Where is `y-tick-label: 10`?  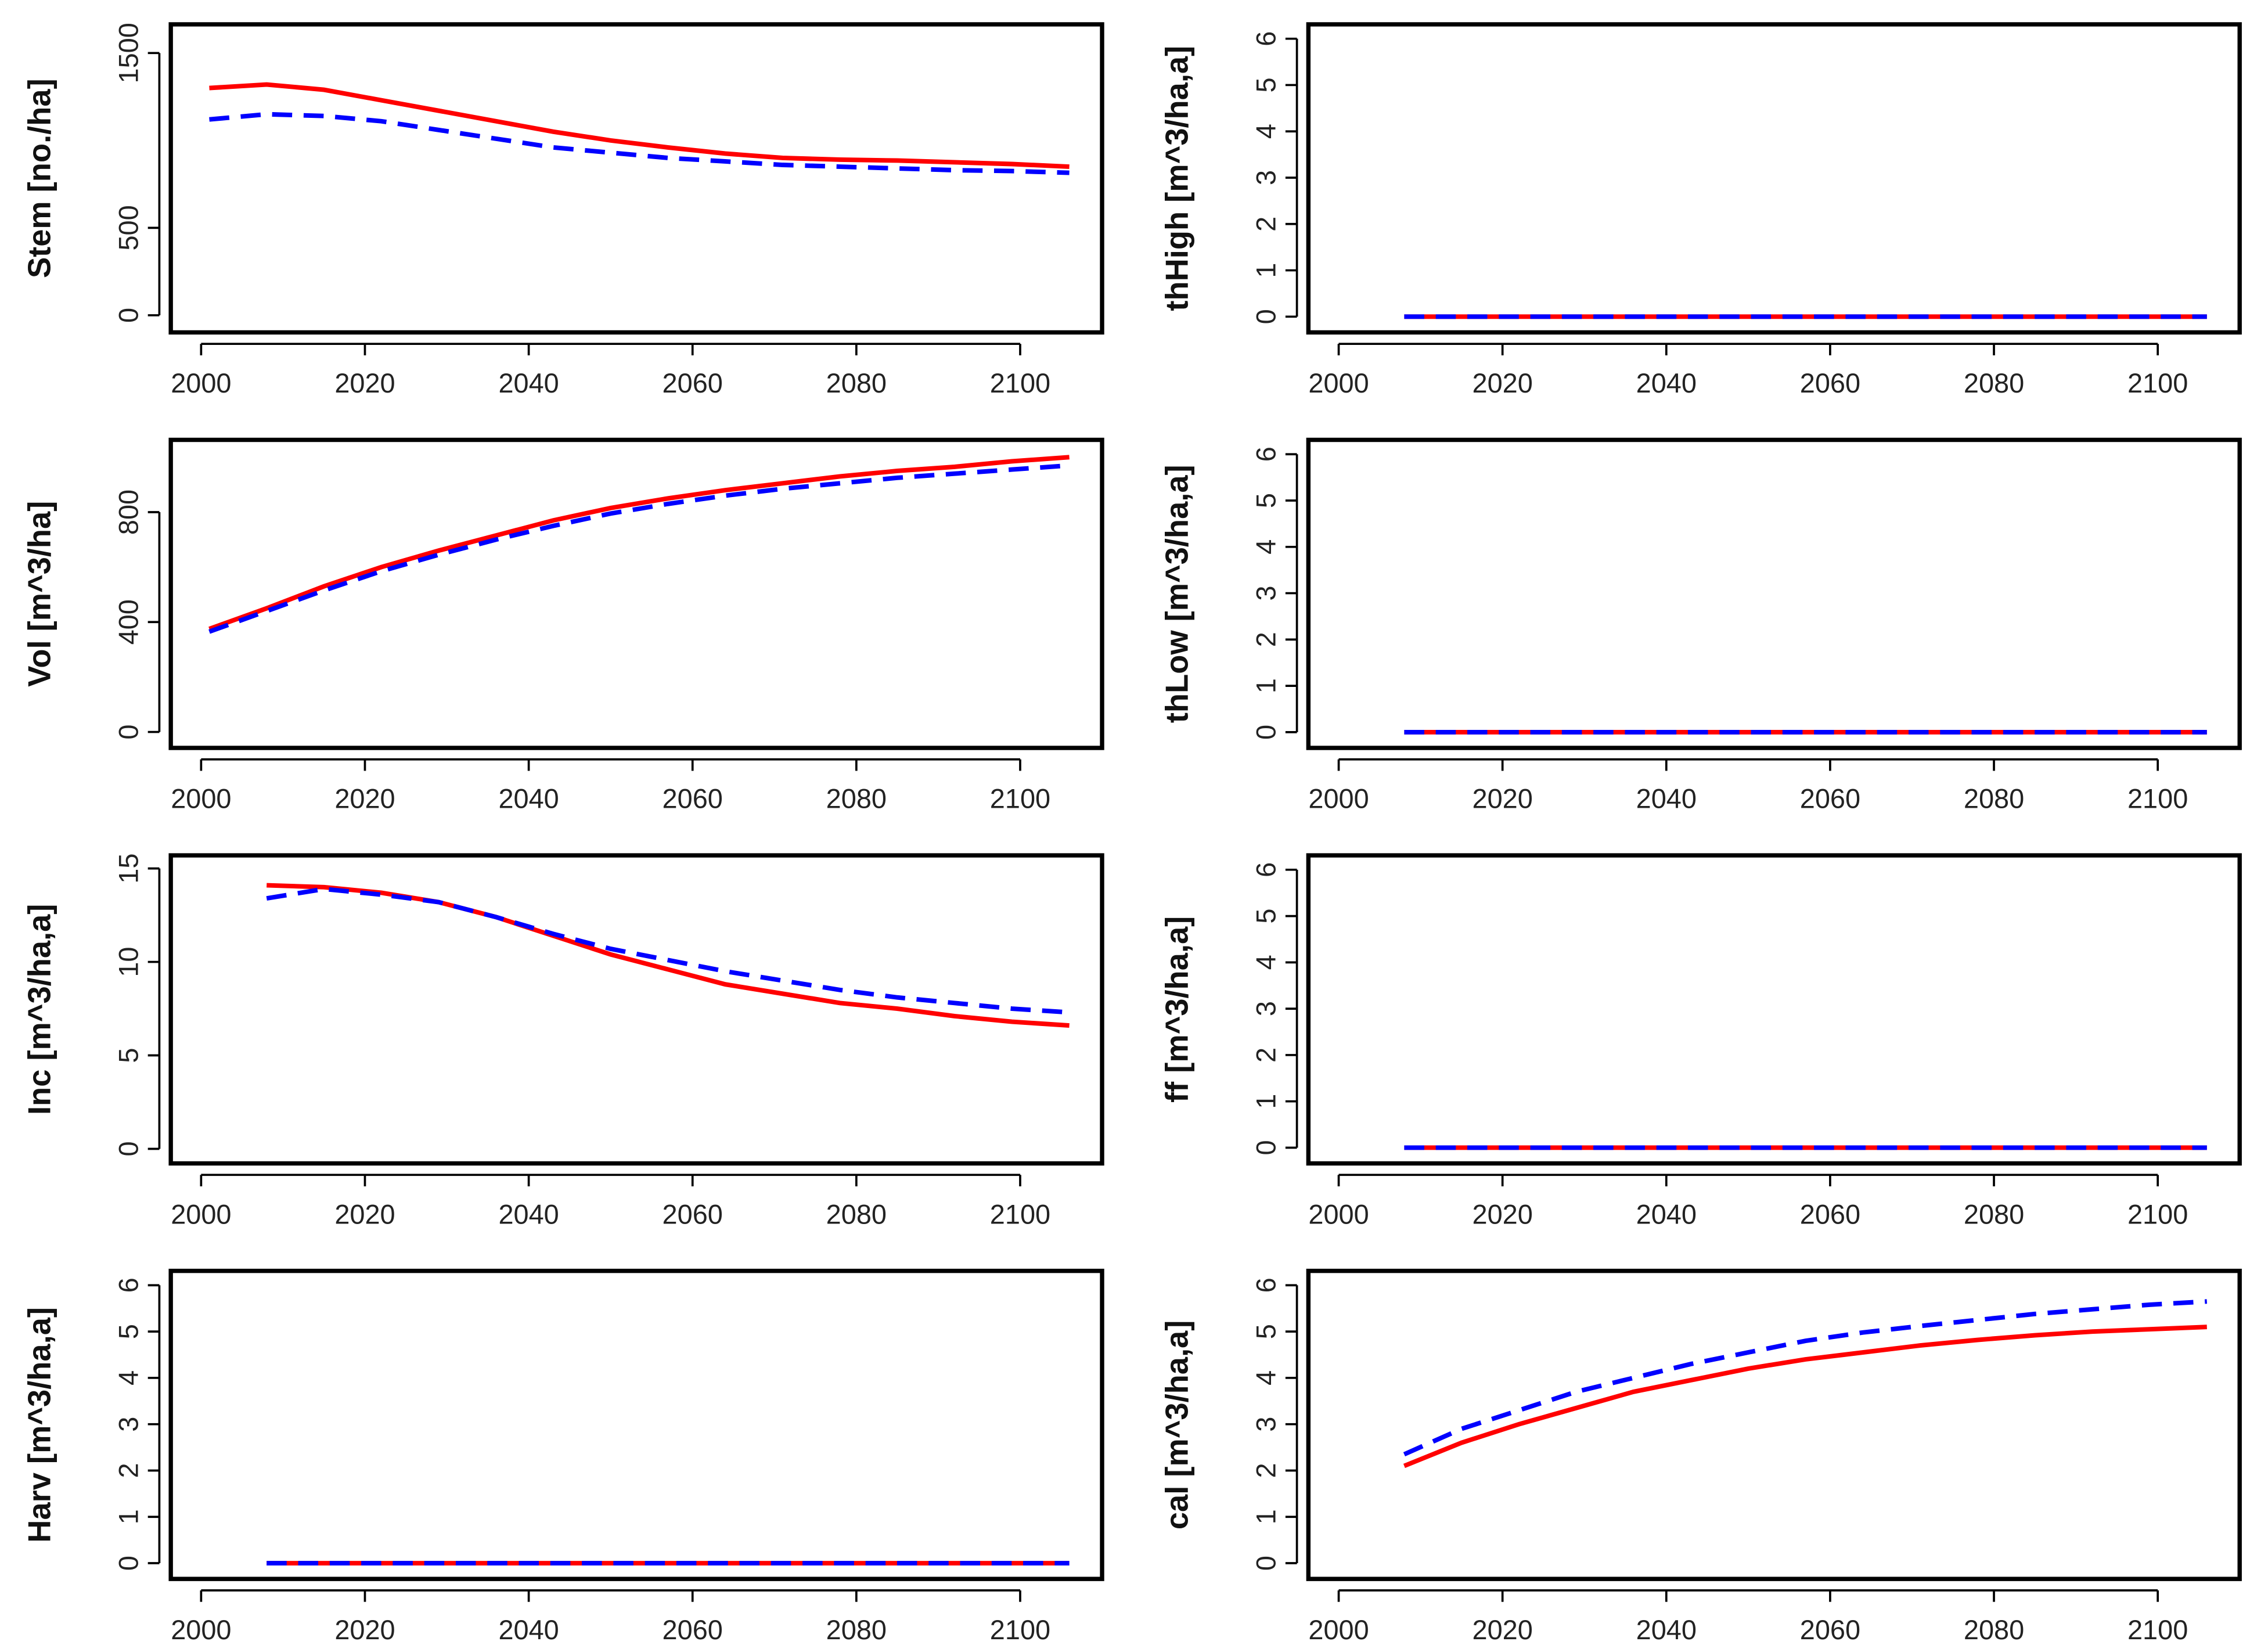 y-tick-label: 10 is located at coordinates (128, 962).